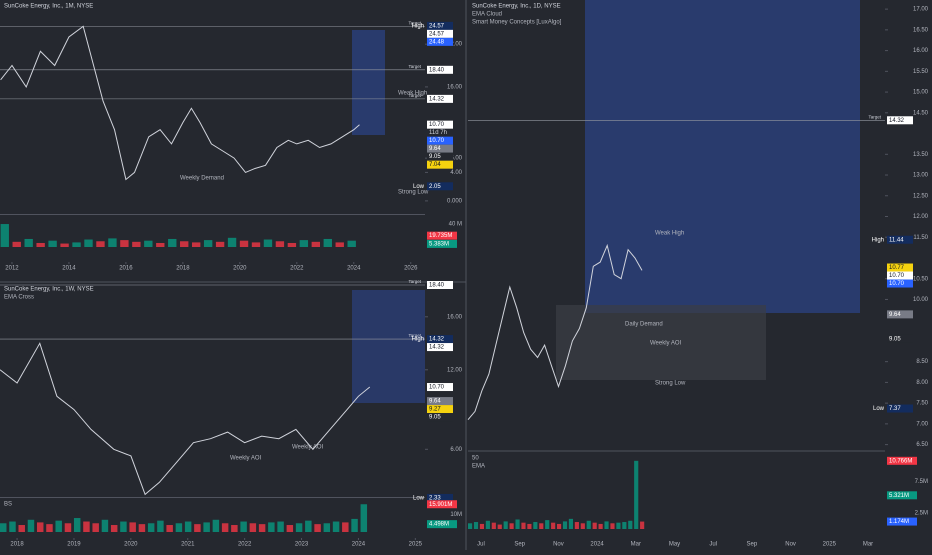 The width and height of the screenshot is (932, 555). Describe the element at coordinates (921, 482) in the screenshot. I see `volume-tick-label: 7.5M` at that location.